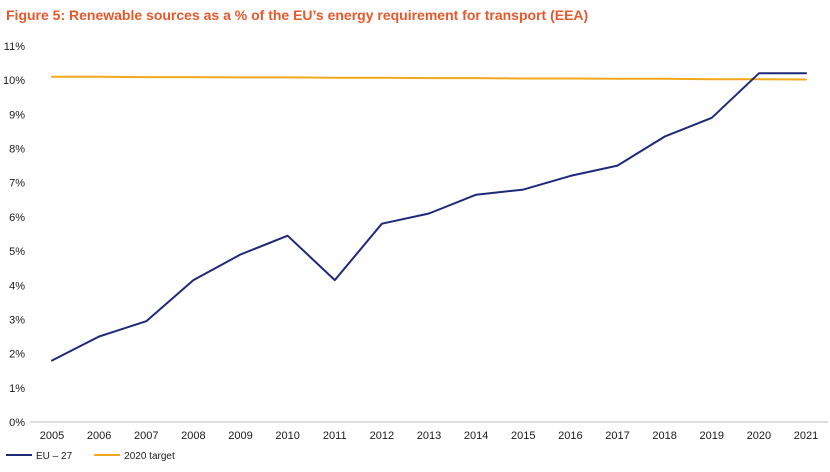  I want to click on y-axis: 0% 1% 2% 3% 4% 5% 6% 7% 8% 9% 10% 11%, so click(14, 235).